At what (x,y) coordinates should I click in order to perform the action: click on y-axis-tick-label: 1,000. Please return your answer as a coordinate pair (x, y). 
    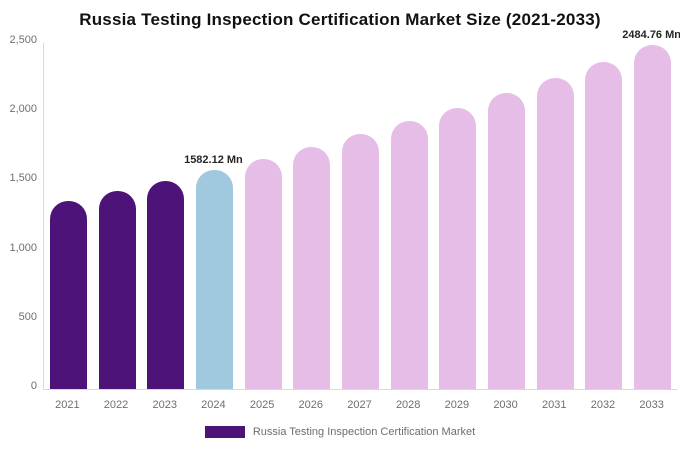
    Looking at the image, I should click on (23, 247).